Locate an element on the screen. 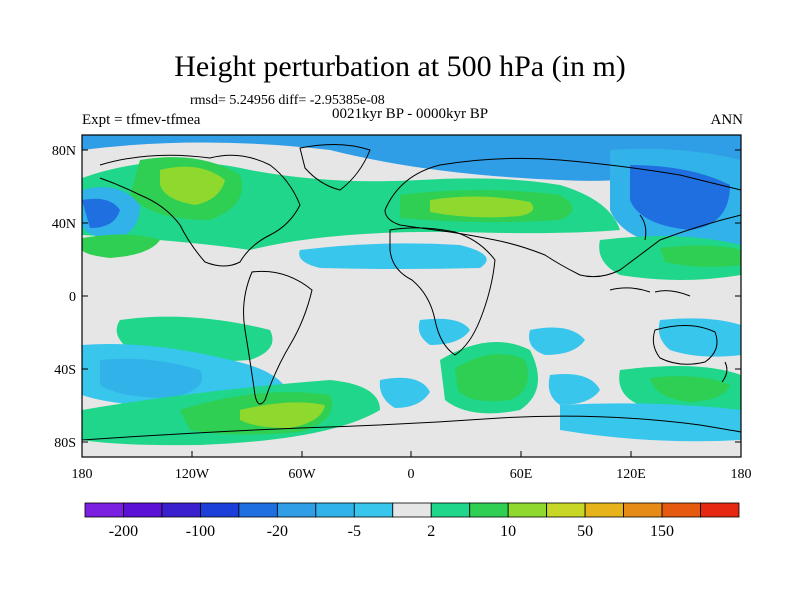 This screenshot has height=600, width=800. lat-label-40s: 40S is located at coordinates (65, 370).